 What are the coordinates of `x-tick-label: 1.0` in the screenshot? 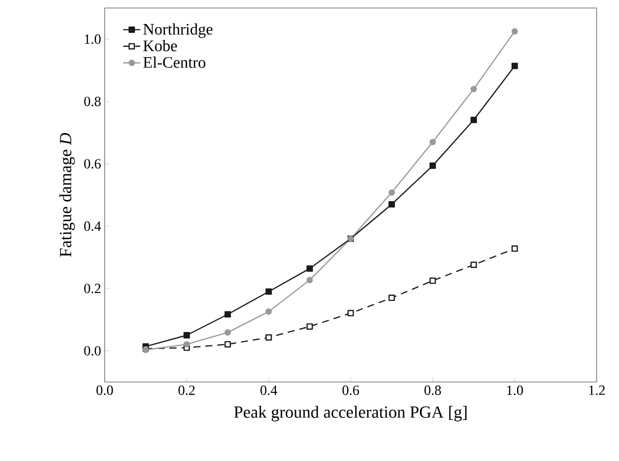 It's located at (515, 391).